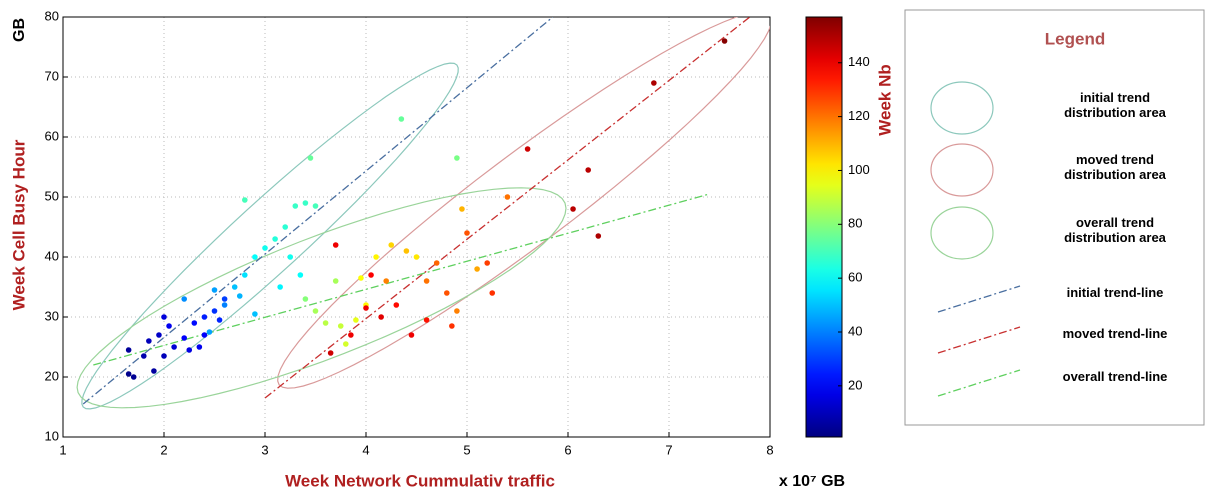  Describe the element at coordinates (567, 449) in the screenshot. I see `x-tick-label: 6` at that location.